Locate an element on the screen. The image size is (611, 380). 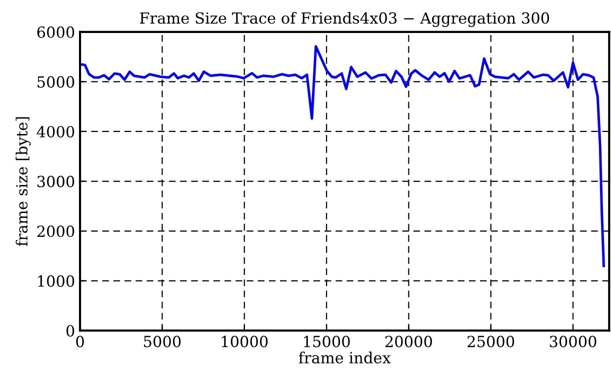
y-tick-label: 3000 is located at coordinates (55, 182).